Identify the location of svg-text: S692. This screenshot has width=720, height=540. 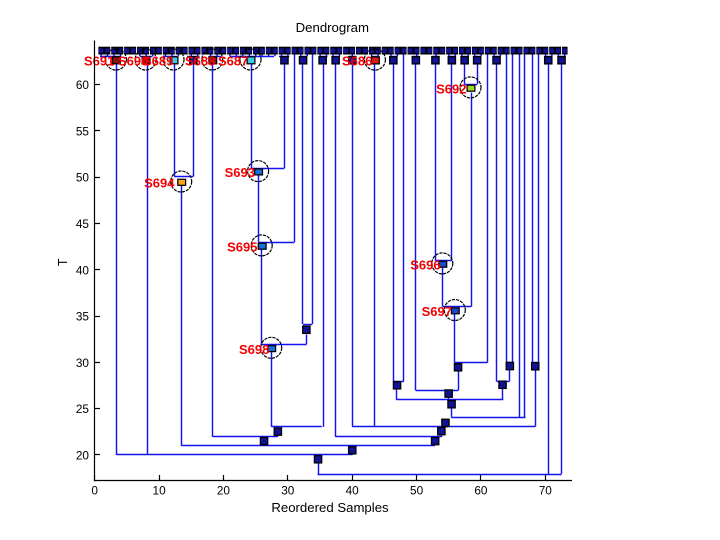
(451, 88).